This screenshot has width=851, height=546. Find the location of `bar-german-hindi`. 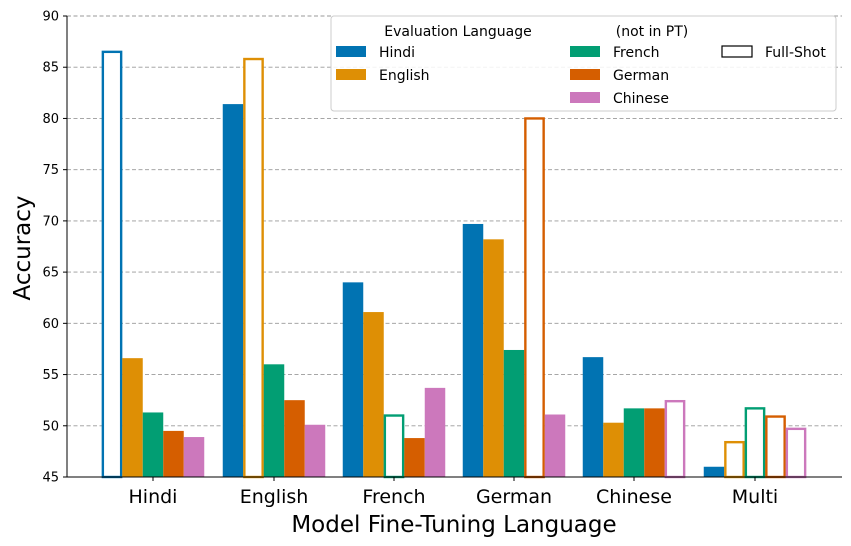

bar-german-hindi is located at coordinates (173, 453).